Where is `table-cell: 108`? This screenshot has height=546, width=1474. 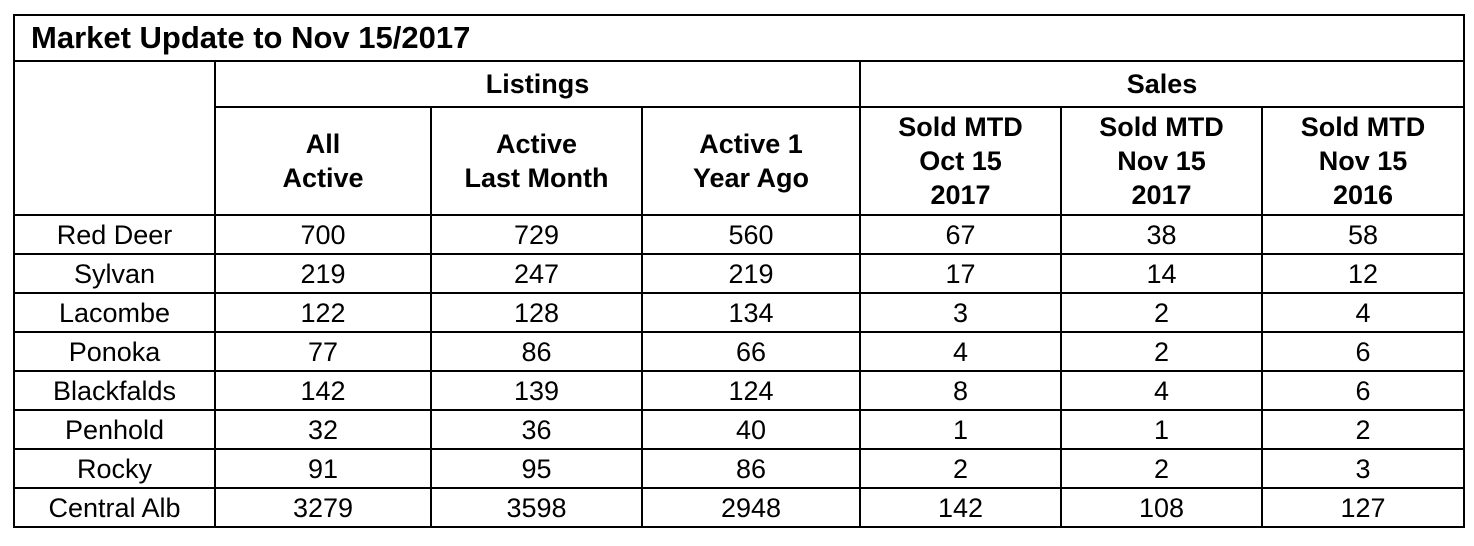
table-cell: 108 is located at coordinates (1161, 507).